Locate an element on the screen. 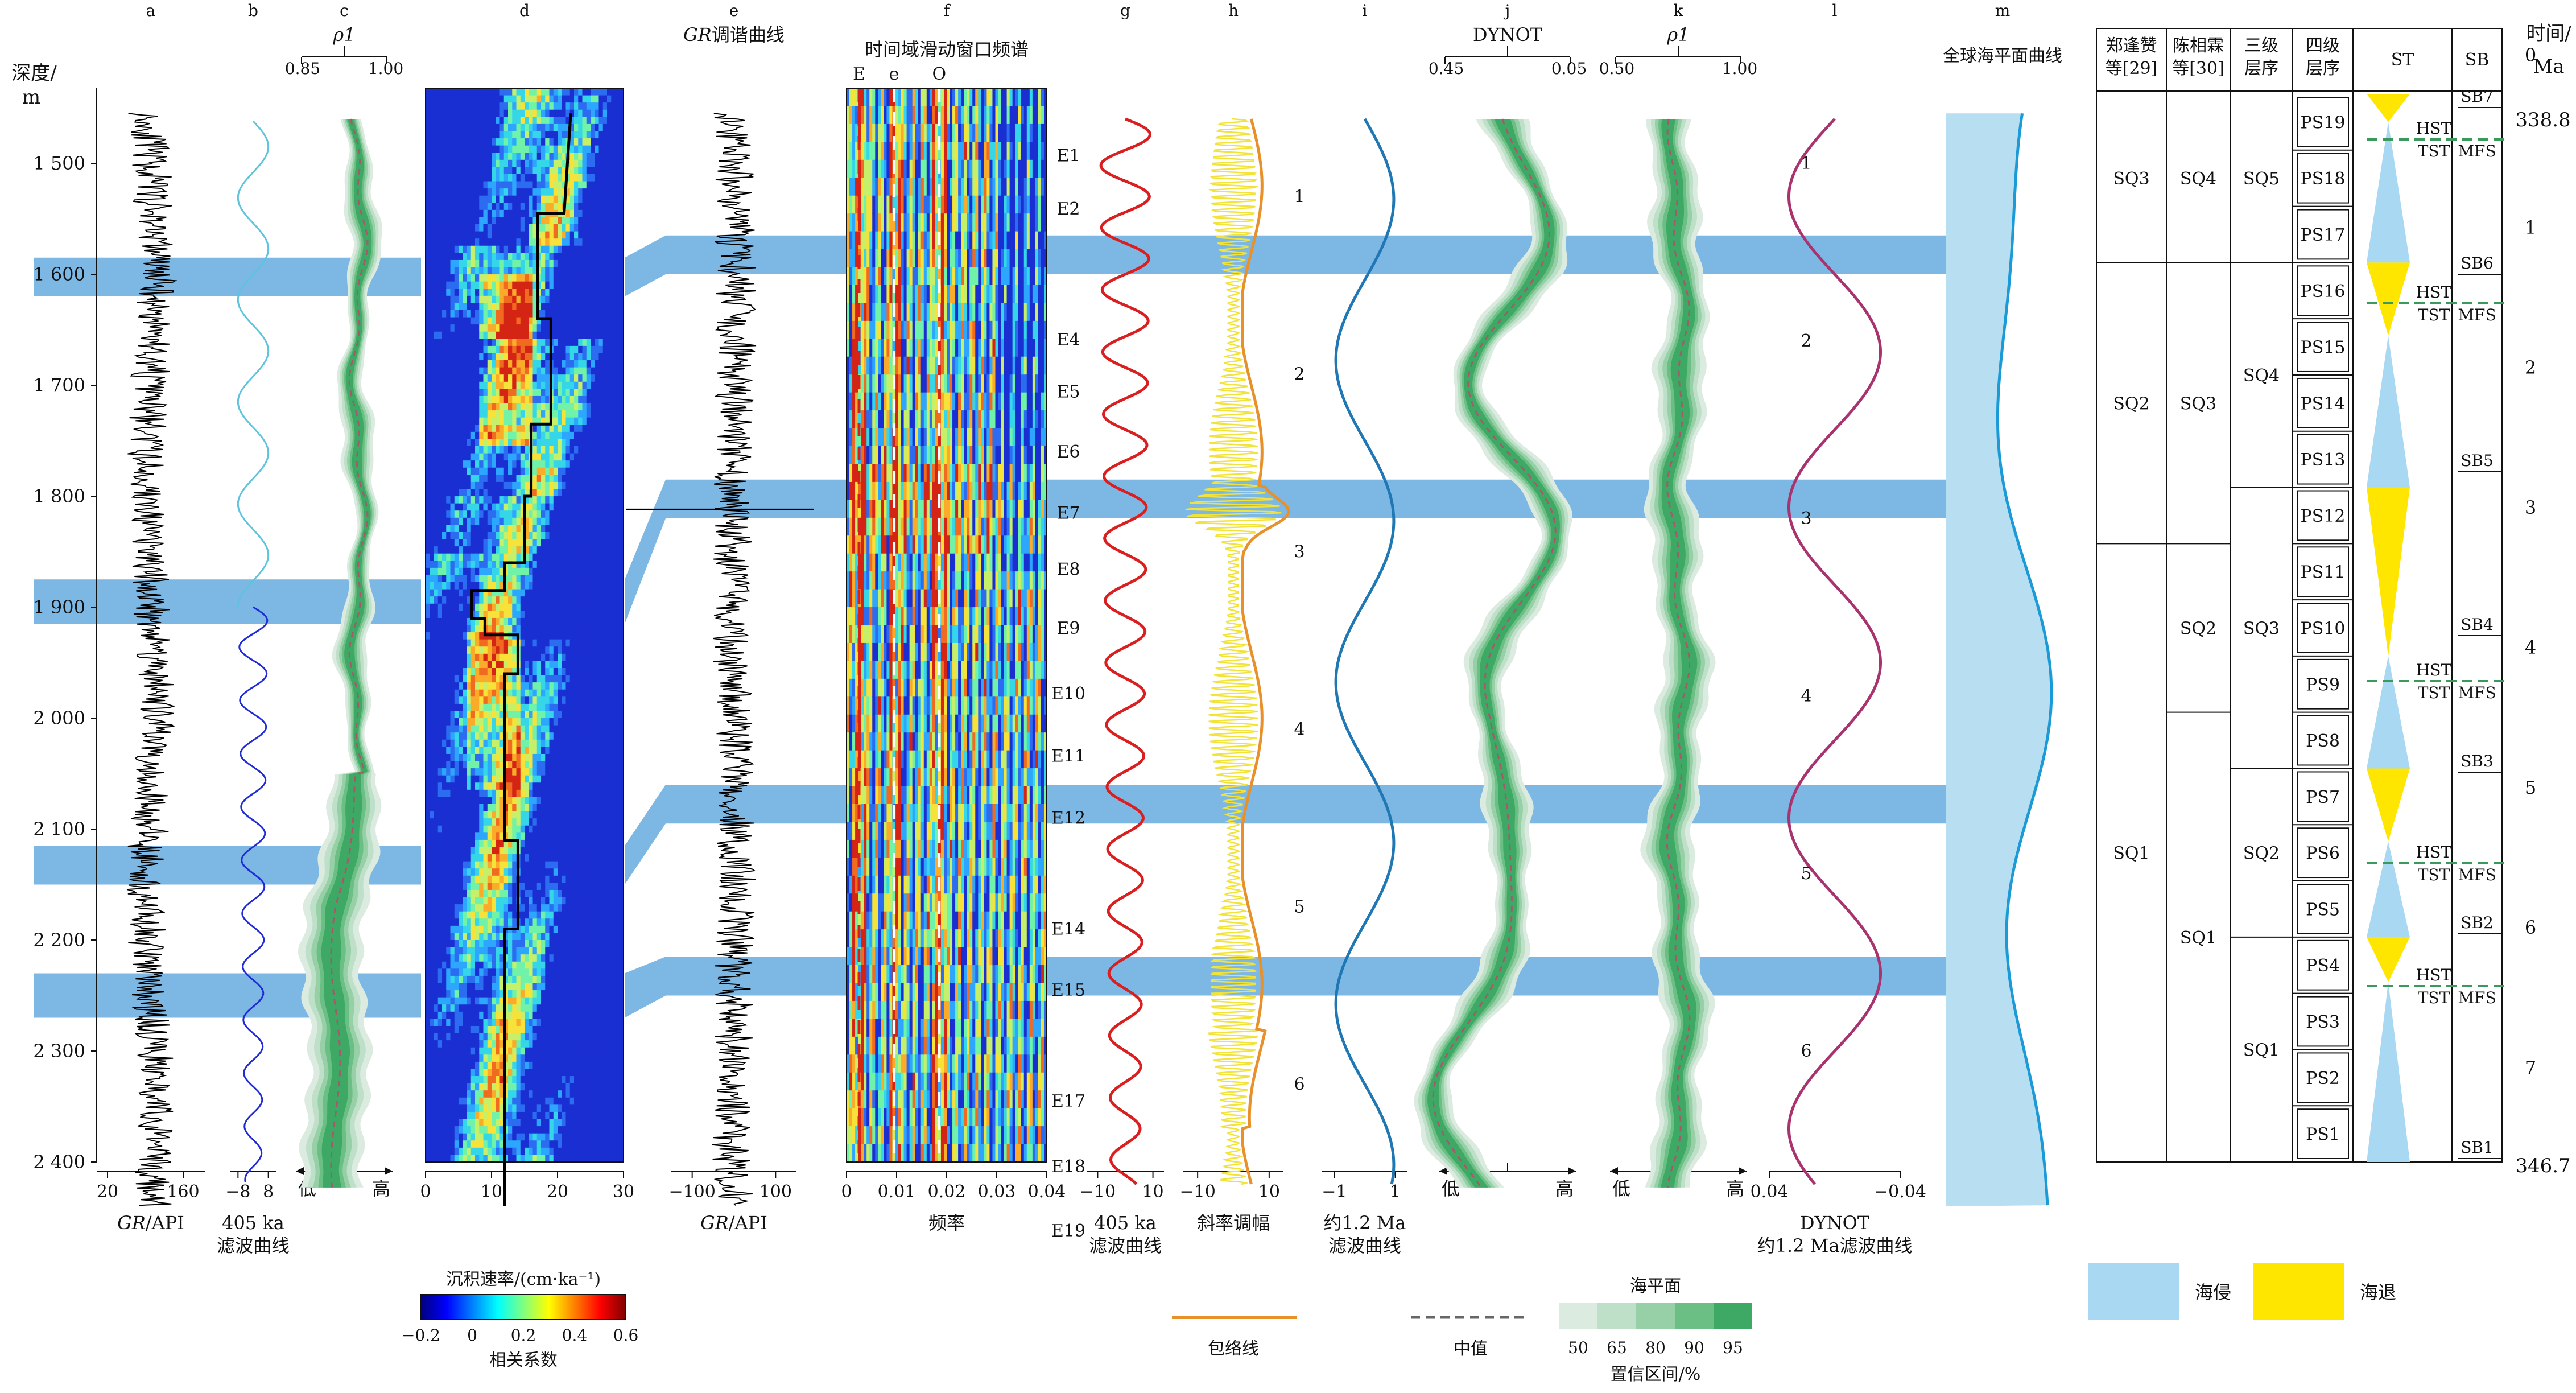 This screenshot has height=1393, width=2576. sb-label: SB4 is located at coordinates (2477, 624).